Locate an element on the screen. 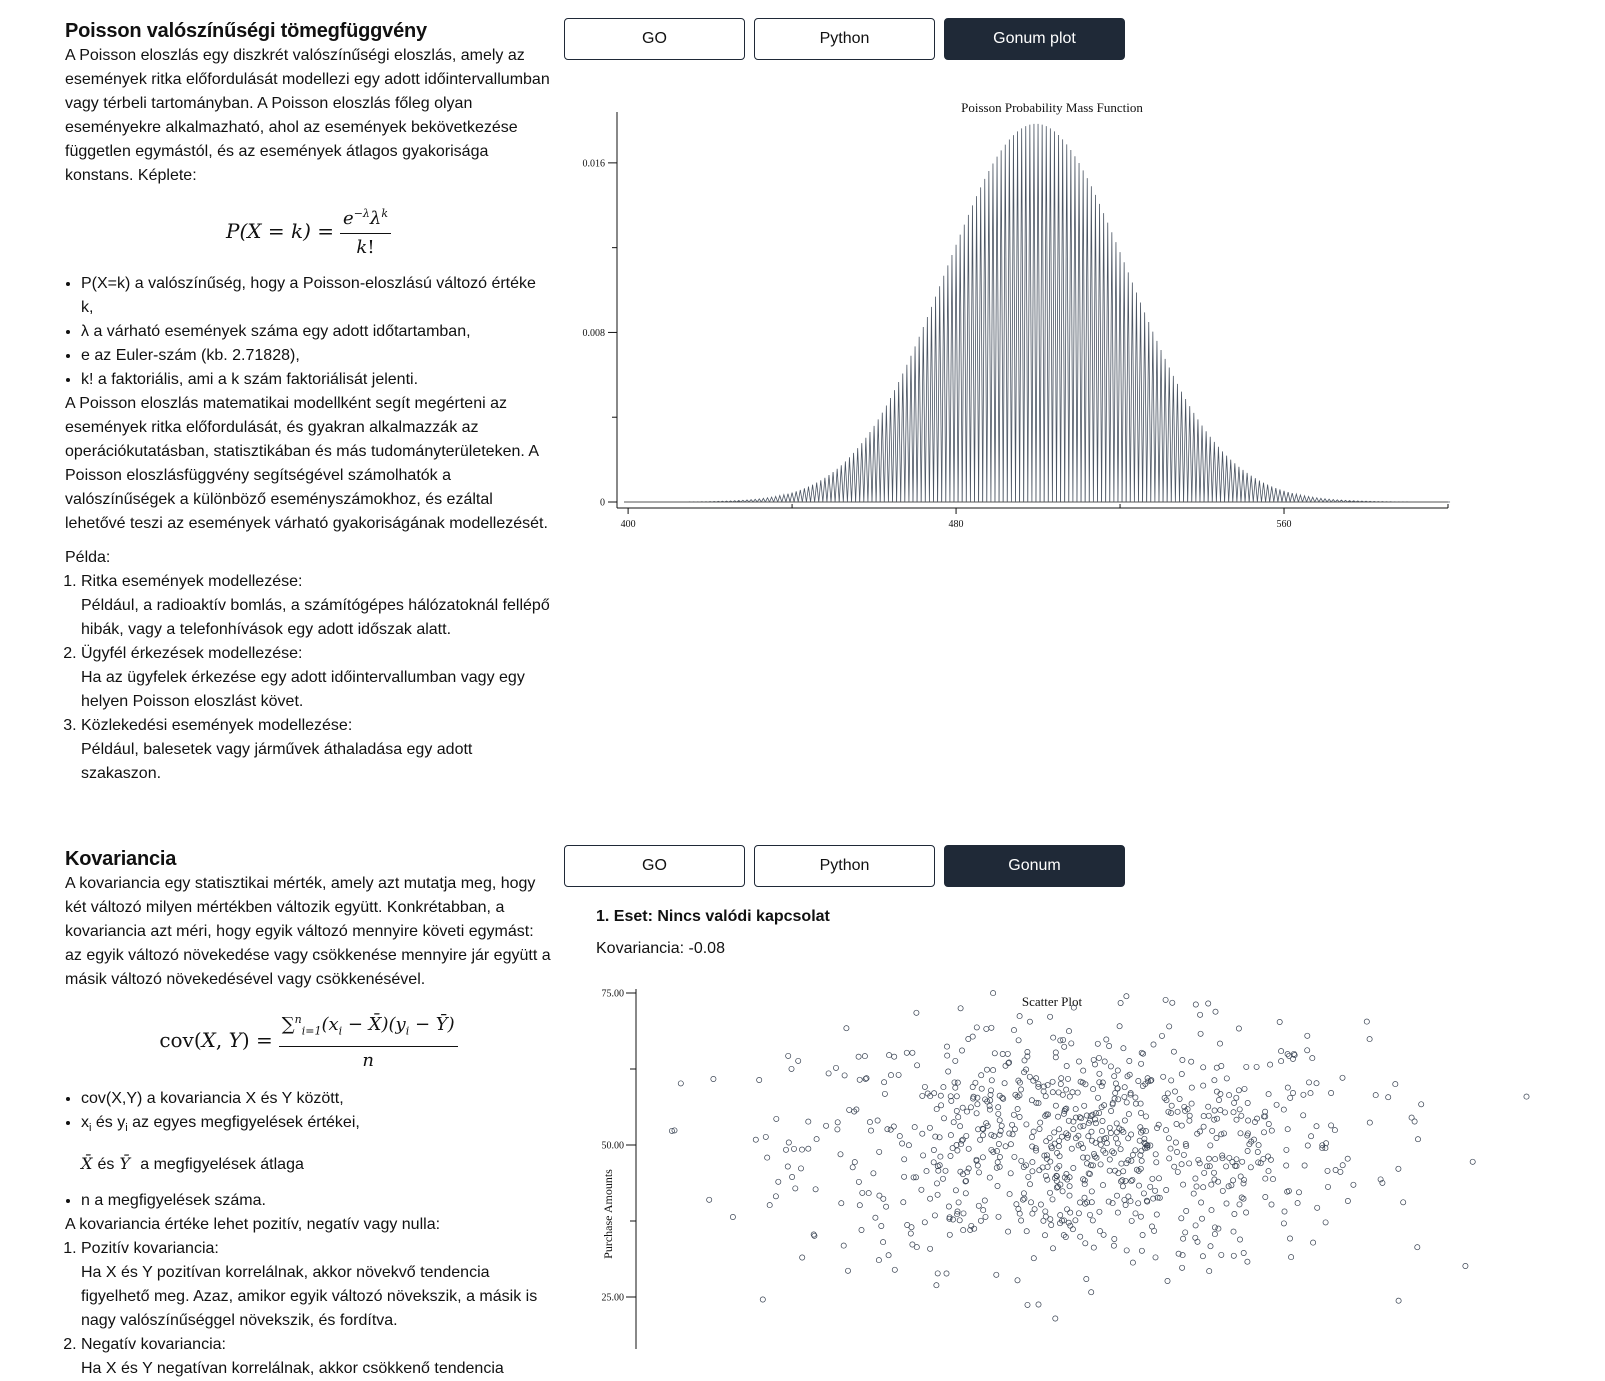 Image resolution: width=1605 pixels, height=1381 pixels. covariance-formula-lhs: cov(X, Y) = is located at coordinates (215, 1040).